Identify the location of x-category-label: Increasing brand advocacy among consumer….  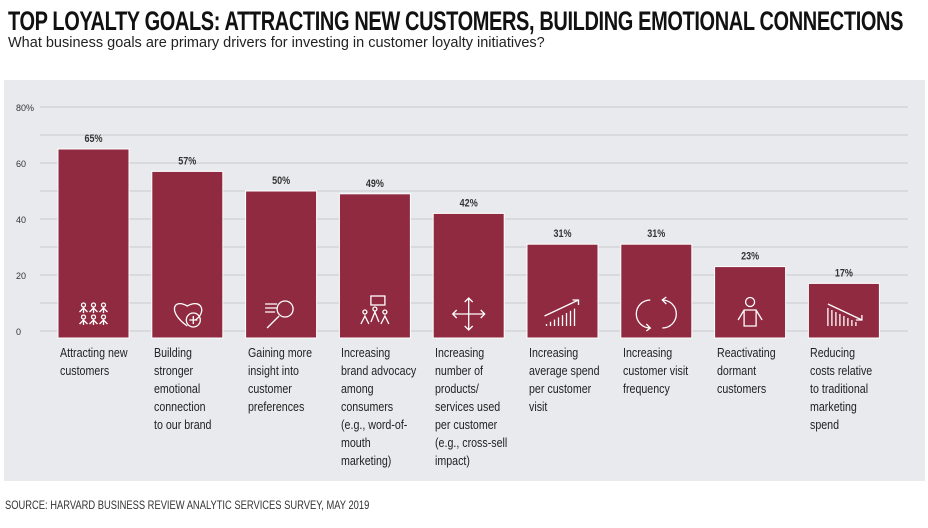
(379, 406).